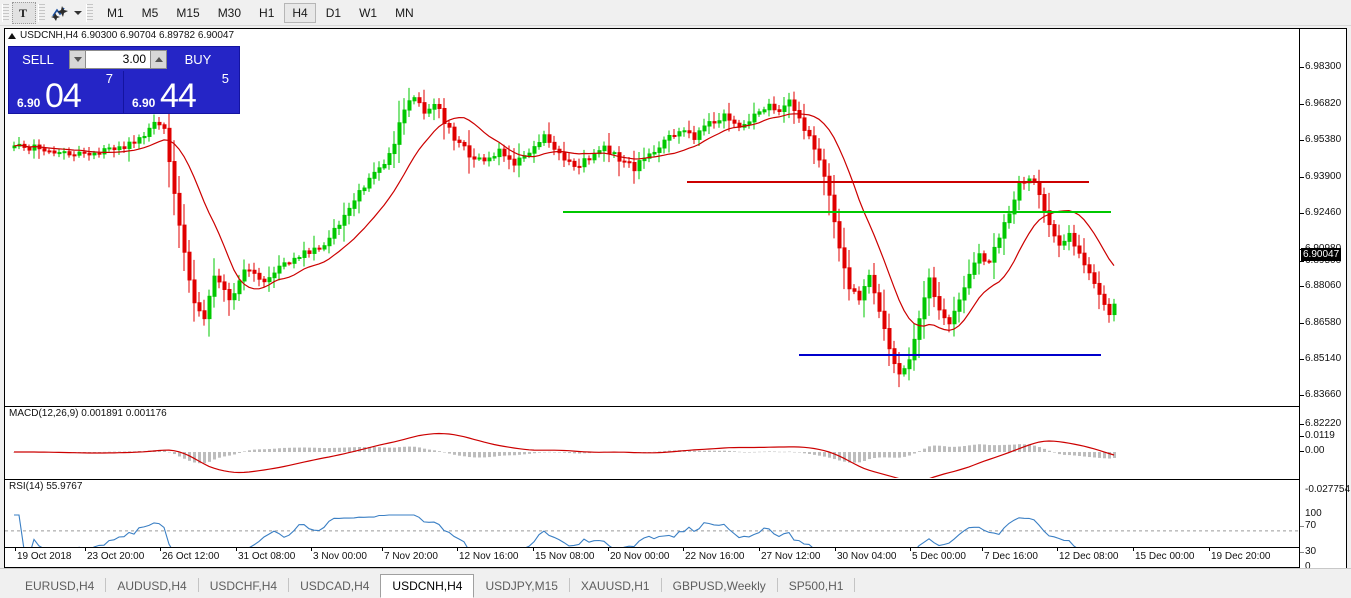 The width and height of the screenshot is (1351, 598). I want to click on chart-tab-sp500-h1: SP500,H1, so click(816, 586).